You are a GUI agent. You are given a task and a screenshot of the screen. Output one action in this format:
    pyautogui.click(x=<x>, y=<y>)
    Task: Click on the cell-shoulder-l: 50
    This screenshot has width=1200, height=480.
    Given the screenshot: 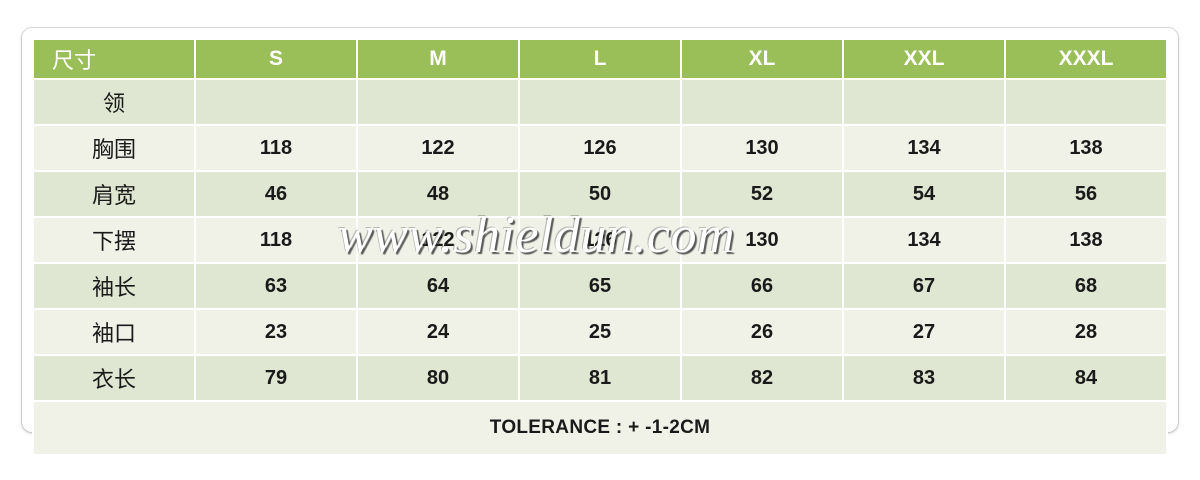 What is the action you would take?
    pyautogui.click(x=600, y=194)
    